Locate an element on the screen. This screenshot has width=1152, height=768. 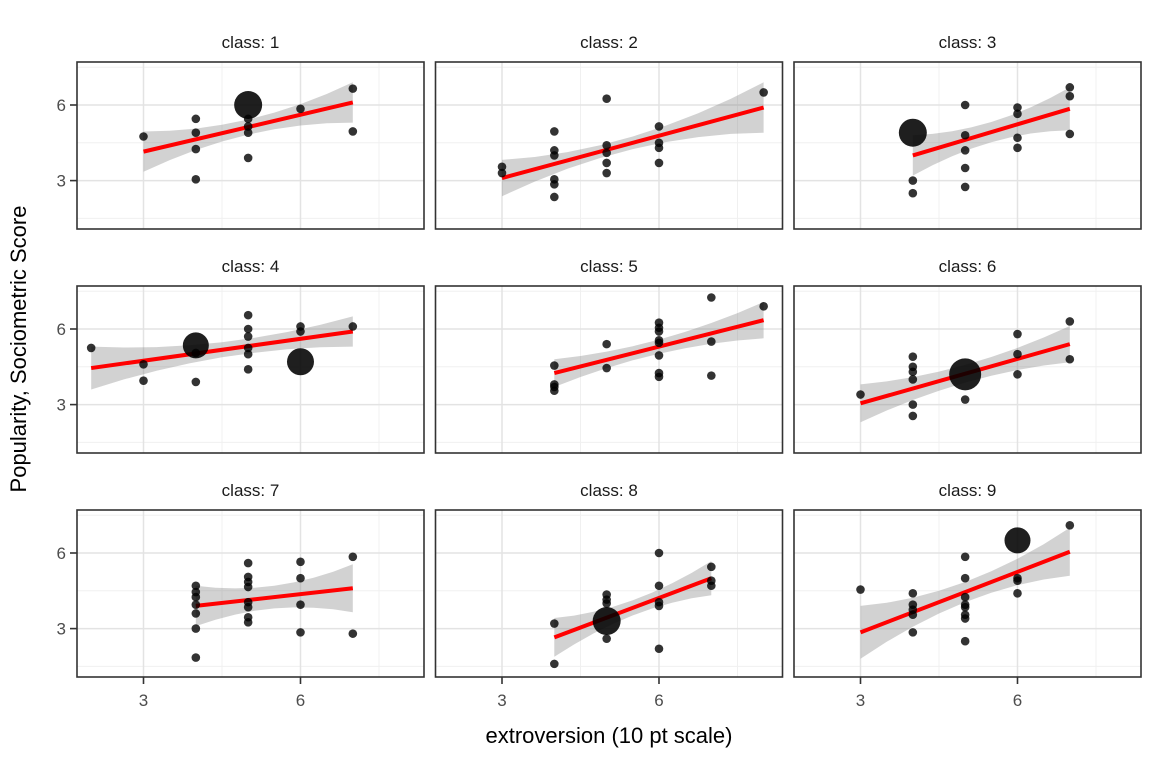
facet-title: class: 8 is located at coordinates (609, 490).